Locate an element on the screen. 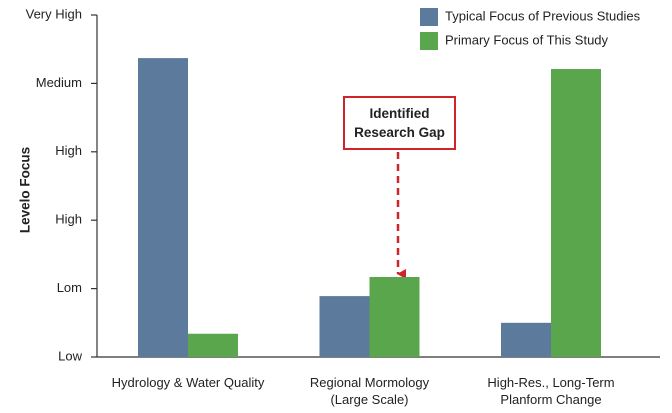 This screenshot has width=672, height=413. y-tick-label: Low is located at coordinates (70, 355).